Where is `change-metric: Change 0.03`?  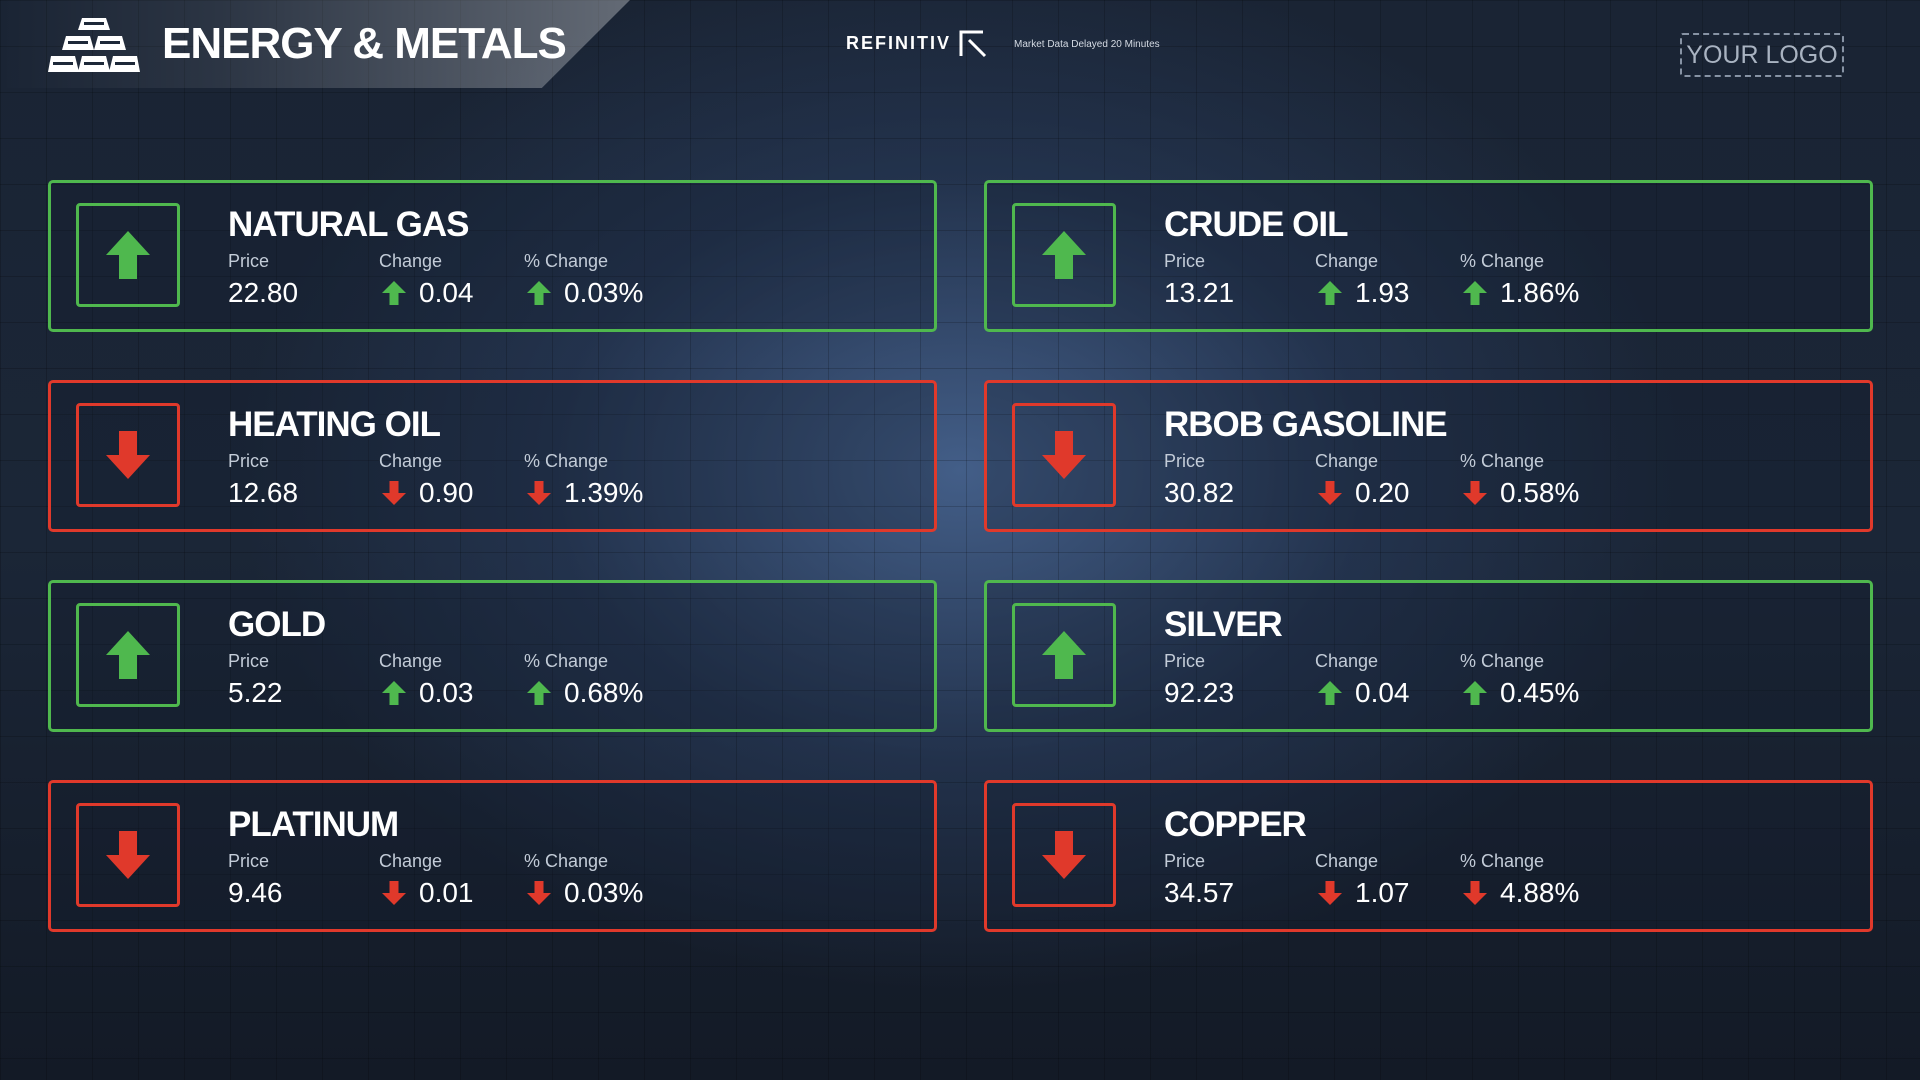 change-metric: Change 0.03 is located at coordinates (426, 681).